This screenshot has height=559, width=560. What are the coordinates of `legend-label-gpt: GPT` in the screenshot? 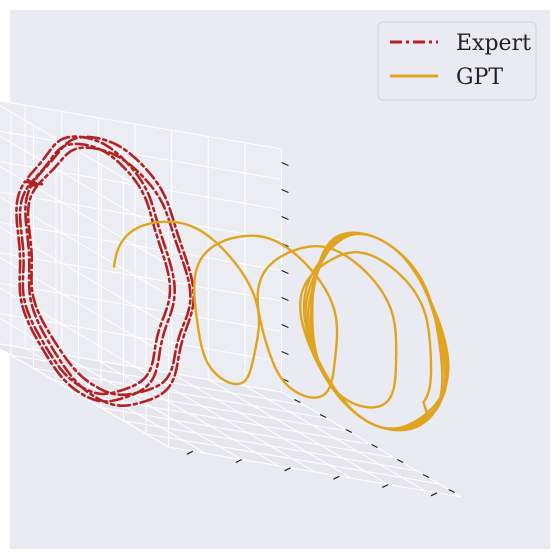 It's located at (479, 77).